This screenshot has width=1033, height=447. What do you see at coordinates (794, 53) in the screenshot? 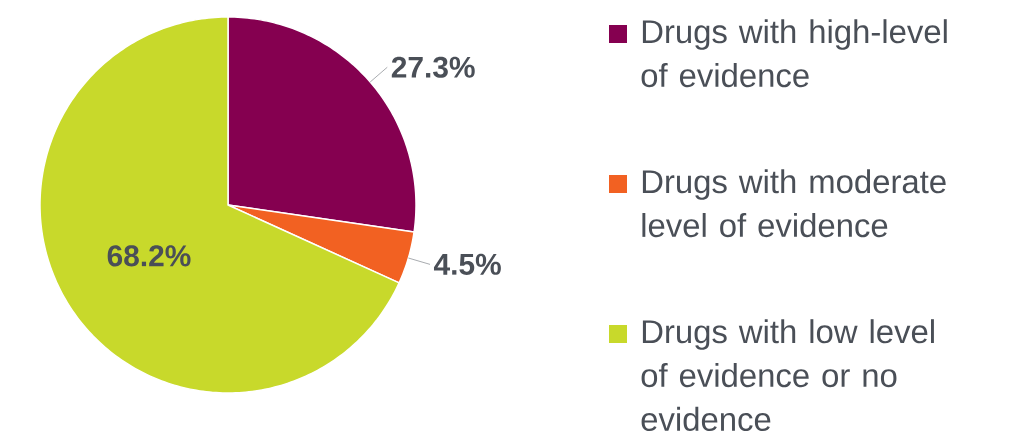
I see `legend-label: Drugs with high-level of evidence` at bounding box center [794, 53].